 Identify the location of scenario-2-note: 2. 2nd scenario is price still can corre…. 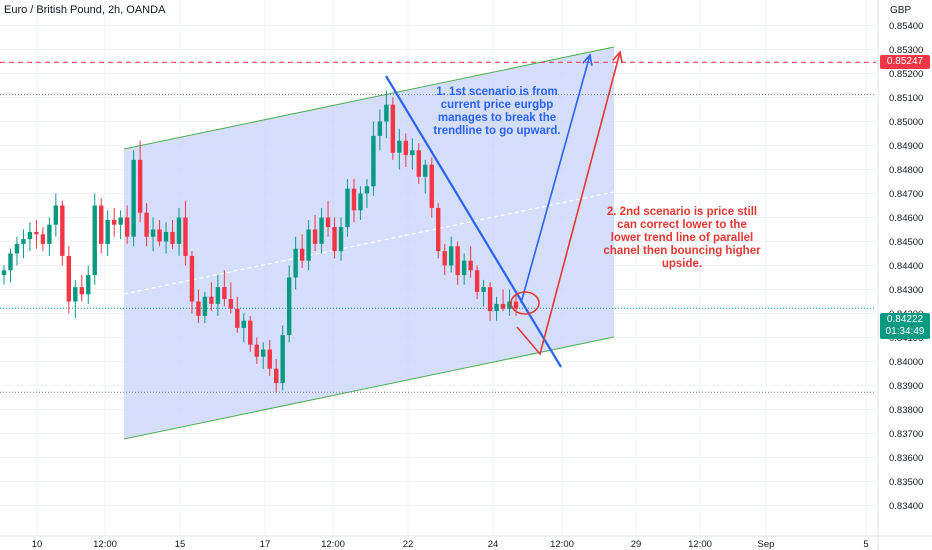
(682, 238).